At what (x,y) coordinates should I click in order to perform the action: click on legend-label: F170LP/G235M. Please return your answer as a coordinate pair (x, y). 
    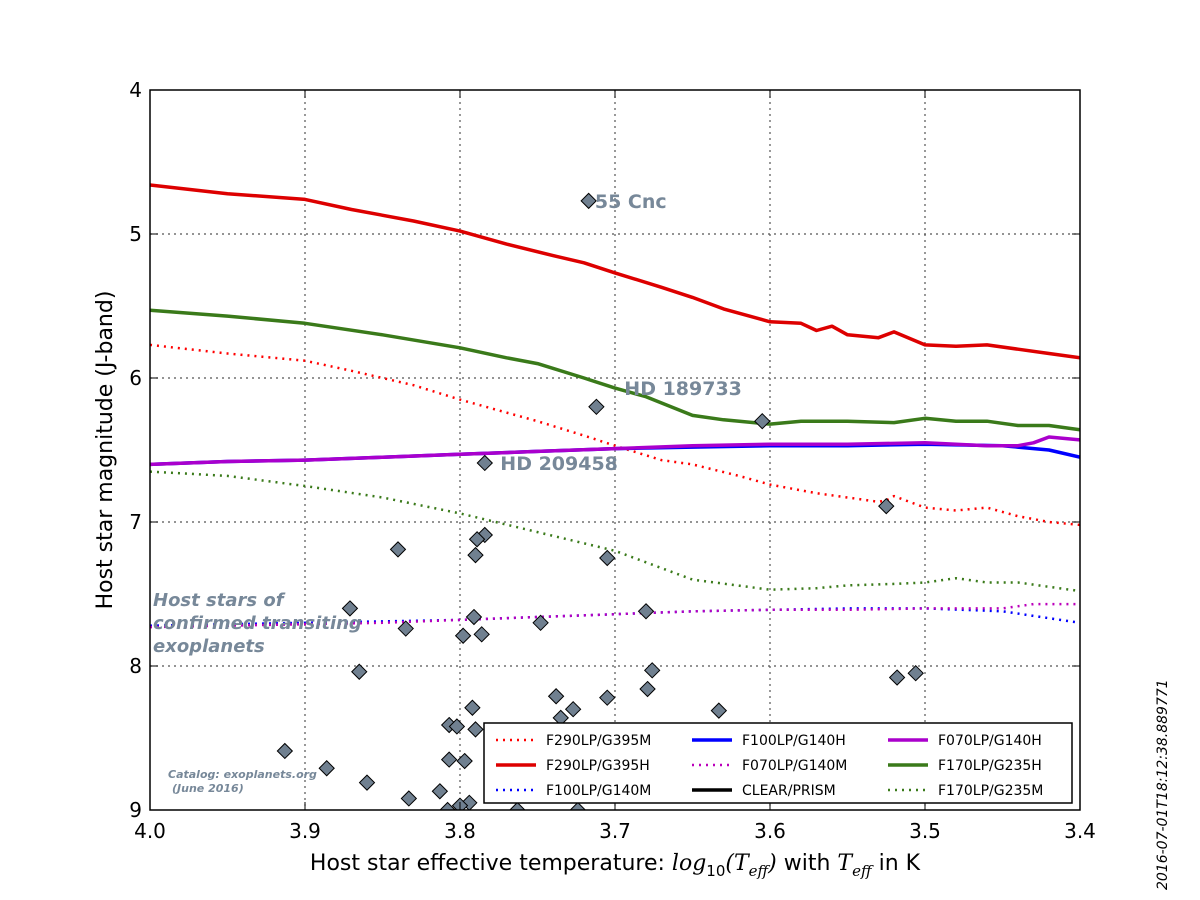
    Looking at the image, I should click on (990, 791).